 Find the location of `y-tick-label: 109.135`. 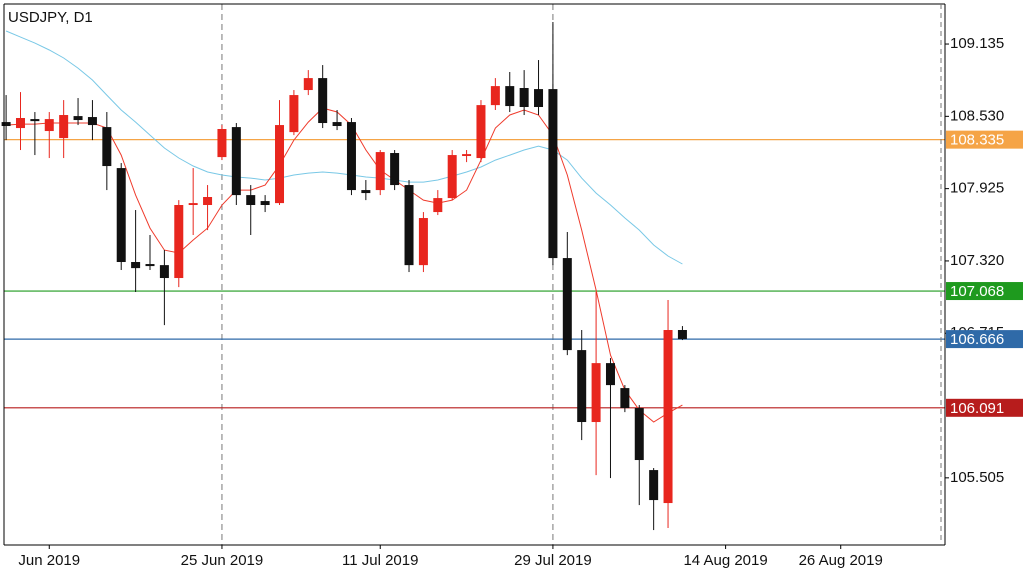

y-tick-label: 109.135 is located at coordinates (977, 43).